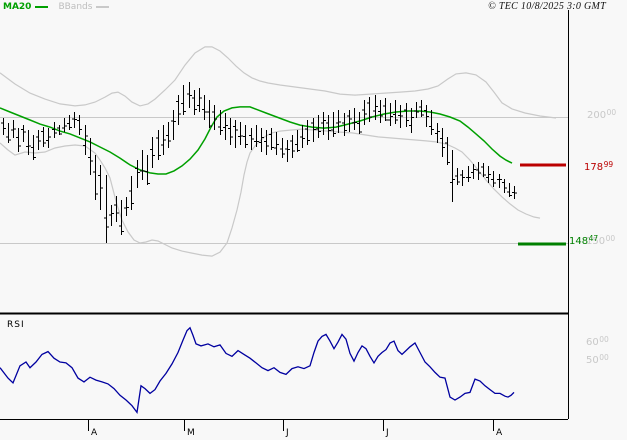 This screenshot has height=440, width=627. I want to click on chart-legend: MA20 BBands, so click(56, 7).